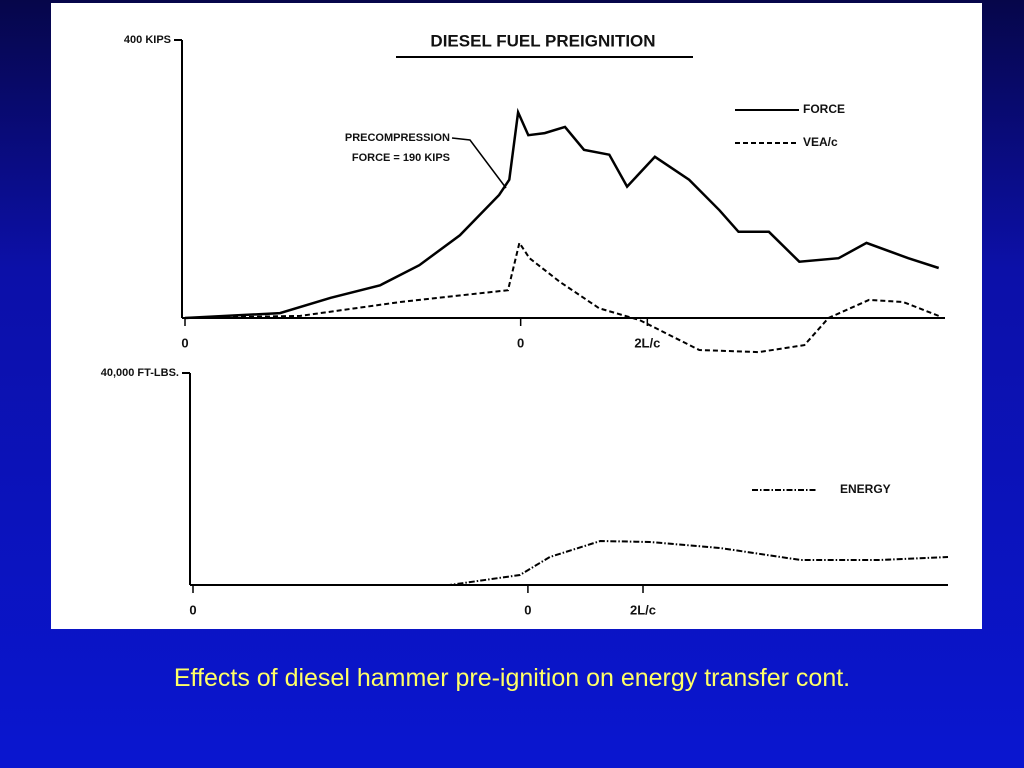 This screenshot has height=768, width=1024. I want to click on chart-title: DIESEL FUEL PREIGNITION, so click(542, 40).